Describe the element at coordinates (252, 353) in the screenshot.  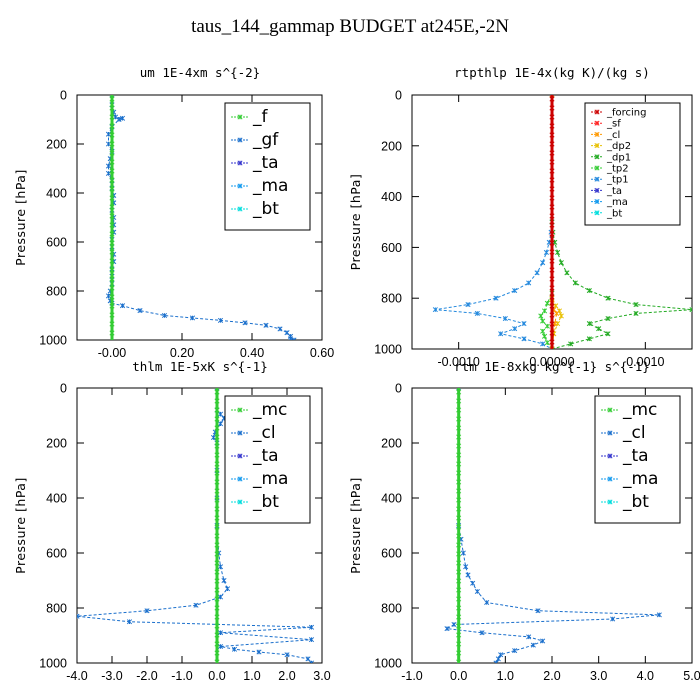
I see `x-tick-label: 0.40` at that location.